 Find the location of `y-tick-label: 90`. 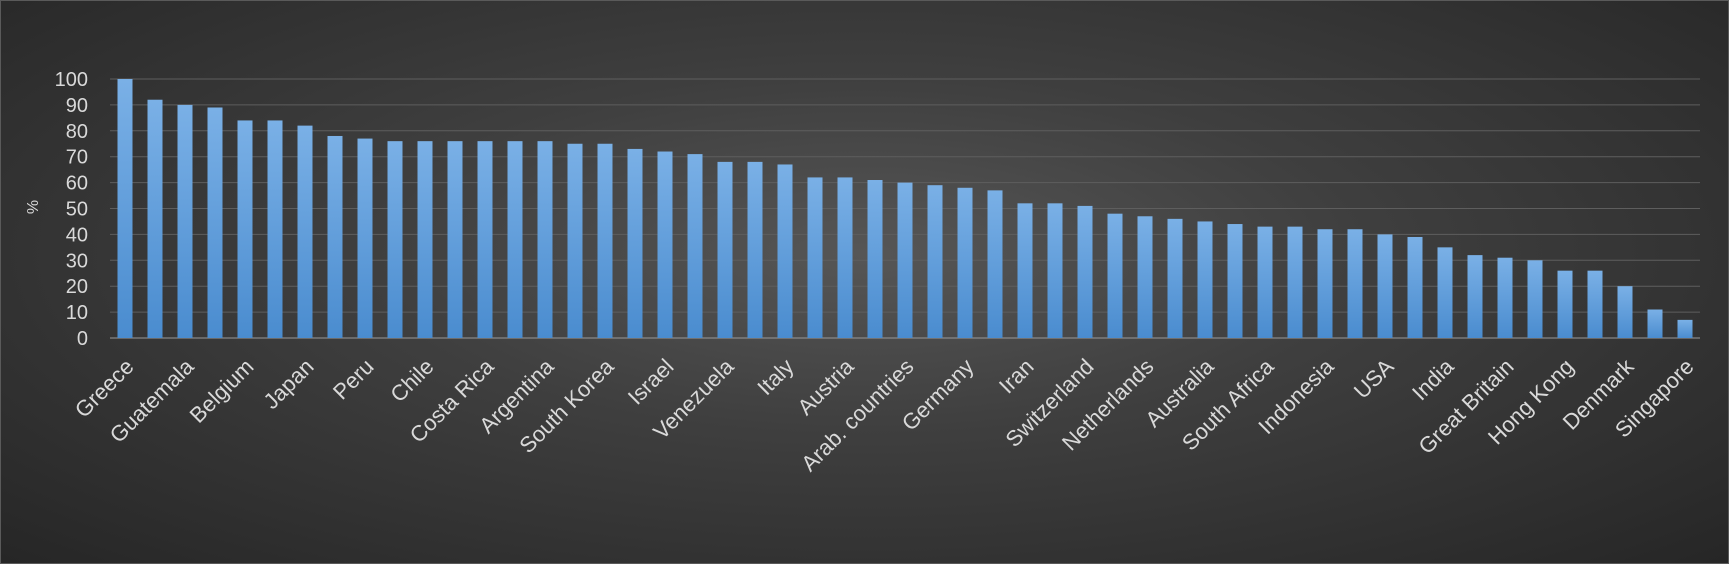

y-tick-label: 90 is located at coordinates (77, 106).